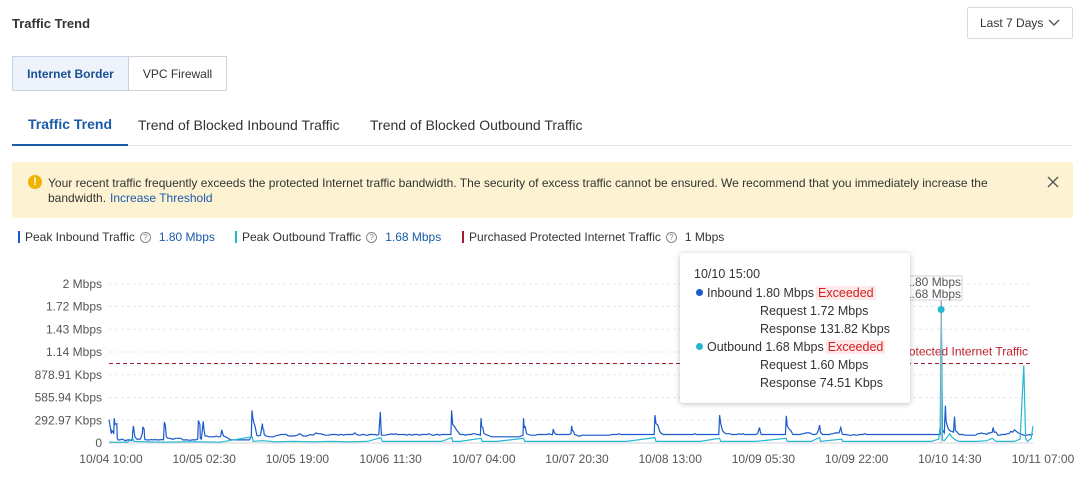  What do you see at coordinates (761, 293) in the screenshot?
I see `tooltip-inbound: Inbound 1.80 Mbps` at bounding box center [761, 293].